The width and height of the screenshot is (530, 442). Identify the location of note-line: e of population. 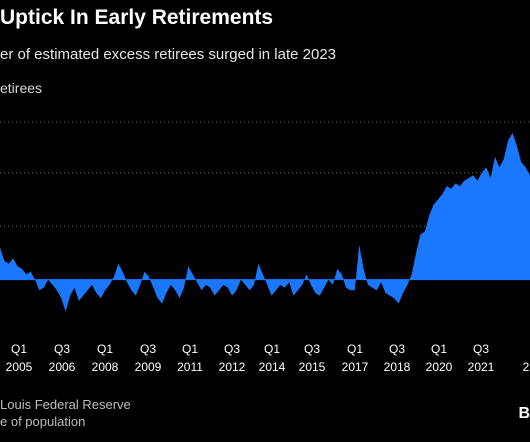
(43, 421).